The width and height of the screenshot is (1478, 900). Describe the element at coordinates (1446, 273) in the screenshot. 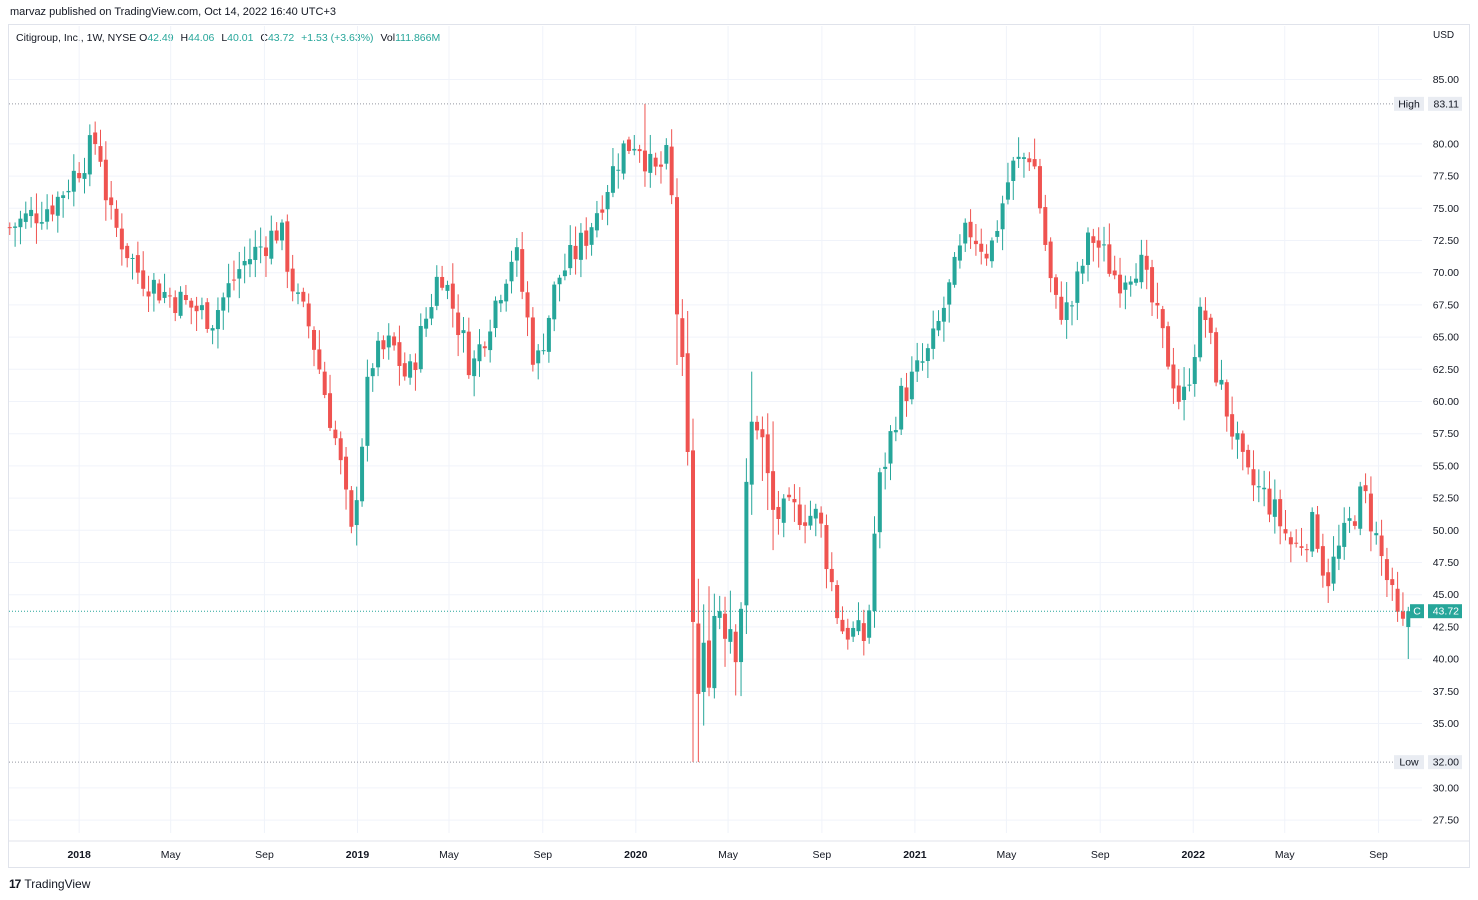

I see `y-tick-label: 70.00` at that location.